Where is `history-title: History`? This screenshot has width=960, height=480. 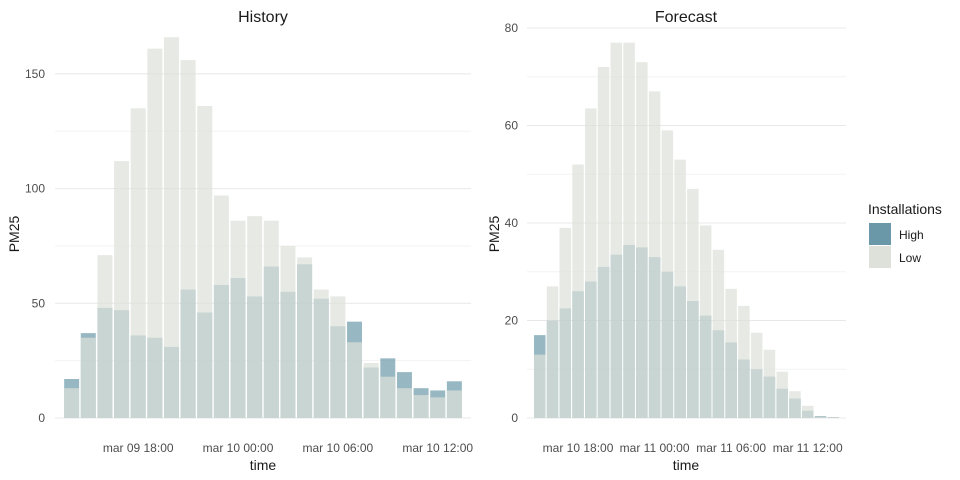 history-title: History is located at coordinates (263, 17).